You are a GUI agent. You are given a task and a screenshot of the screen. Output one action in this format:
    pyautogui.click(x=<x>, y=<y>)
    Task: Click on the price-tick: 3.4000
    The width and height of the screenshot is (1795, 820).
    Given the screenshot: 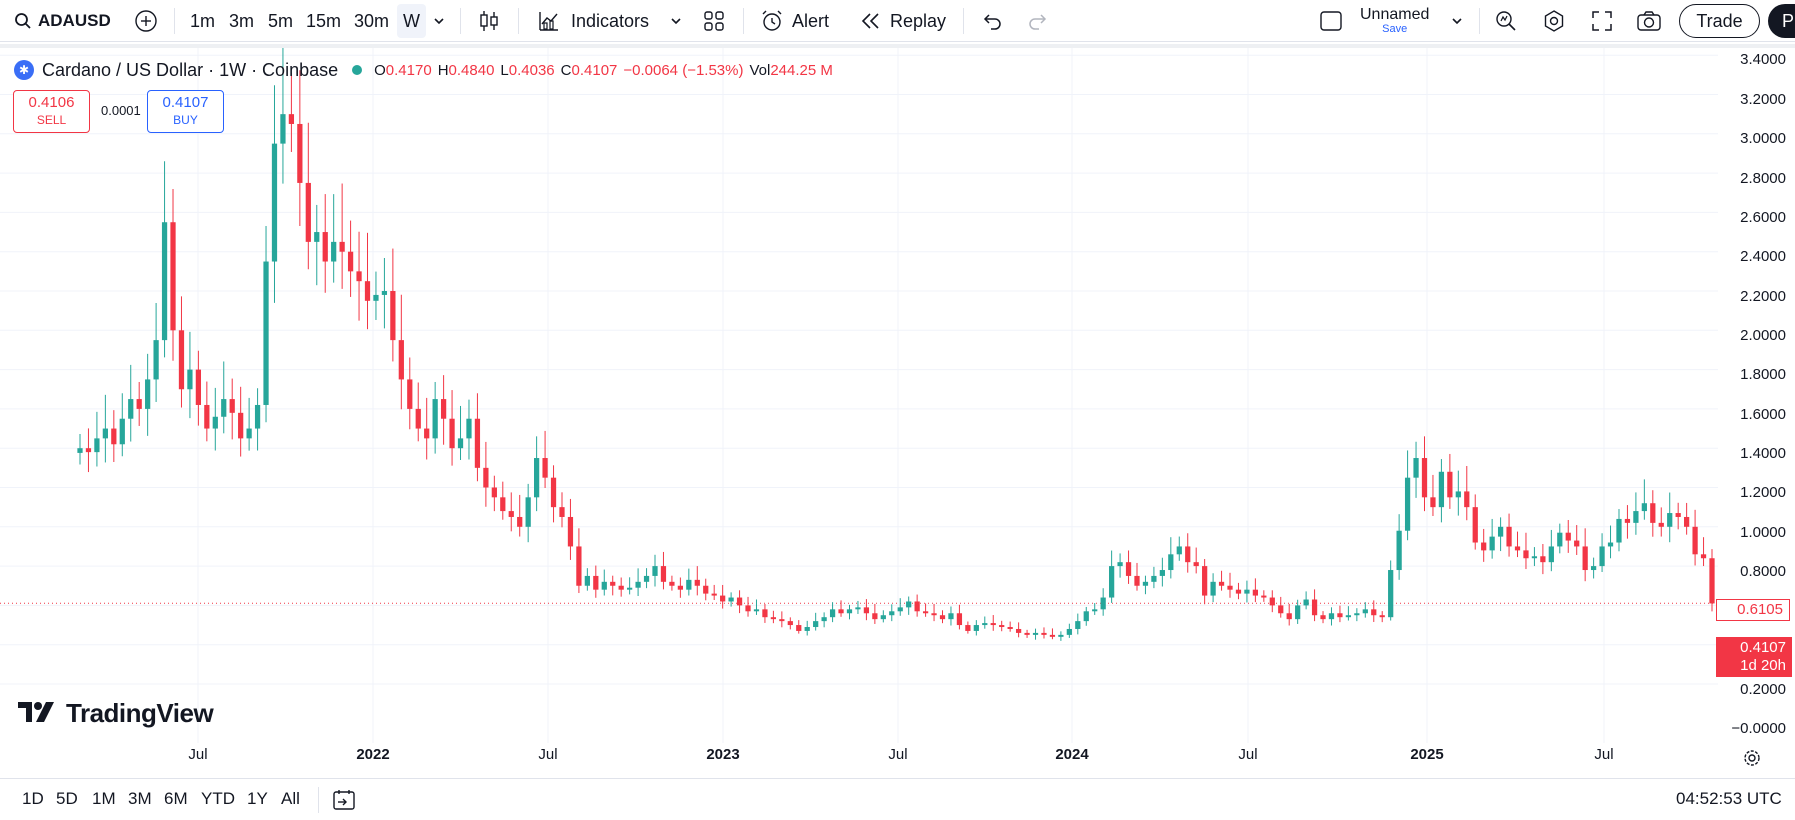 What is the action you would take?
    pyautogui.click(x=1763, y=59)
    